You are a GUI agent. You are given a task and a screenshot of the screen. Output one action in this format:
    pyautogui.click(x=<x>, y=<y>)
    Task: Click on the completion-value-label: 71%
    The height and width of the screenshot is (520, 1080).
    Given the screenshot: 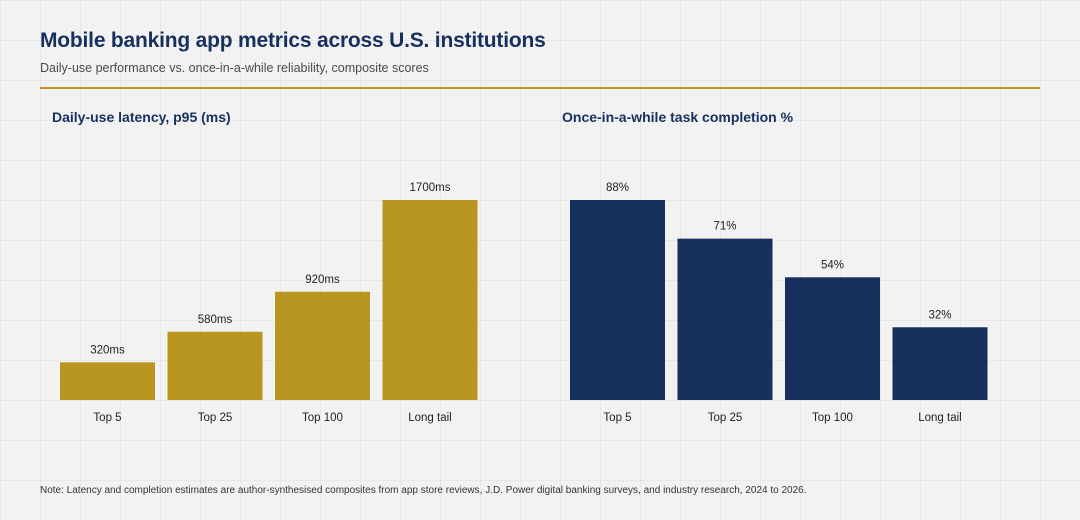 What is the action you would take?
    pyautogui.click(x=724, y=227)
    